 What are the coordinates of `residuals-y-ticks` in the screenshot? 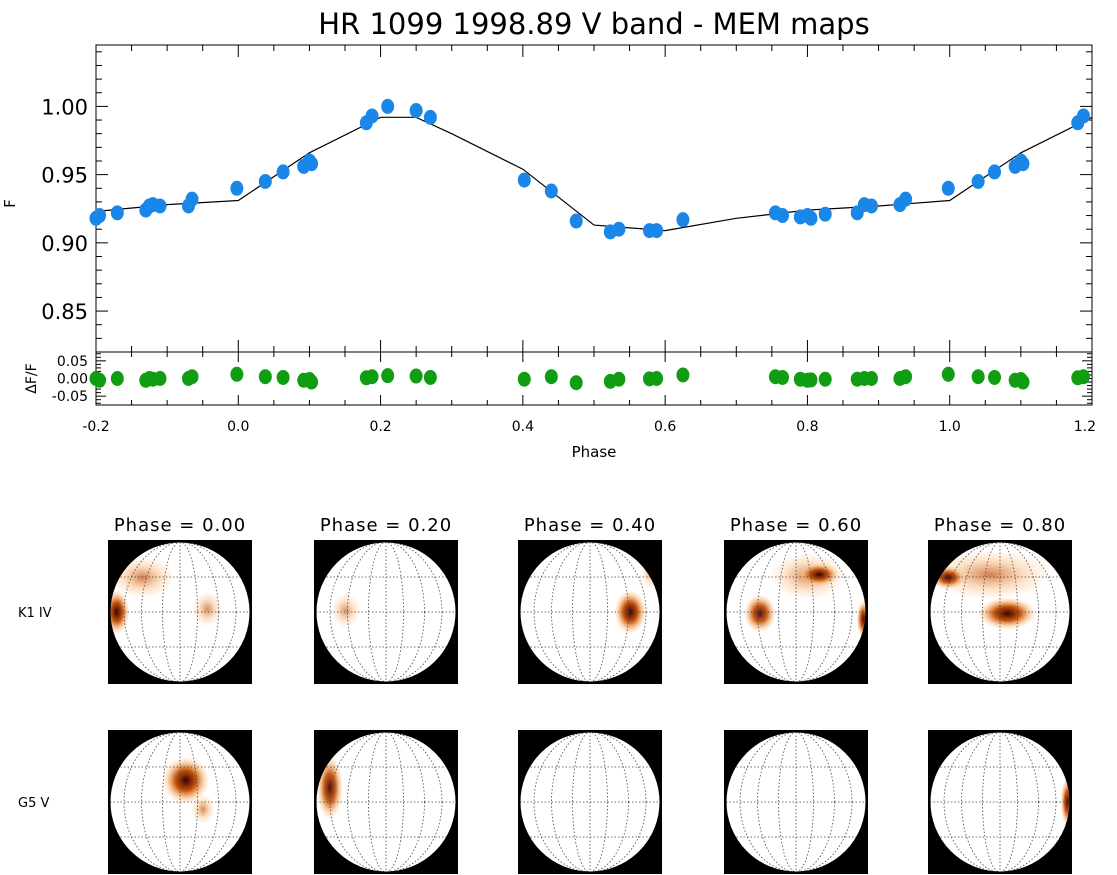 It's located at (594, 378).